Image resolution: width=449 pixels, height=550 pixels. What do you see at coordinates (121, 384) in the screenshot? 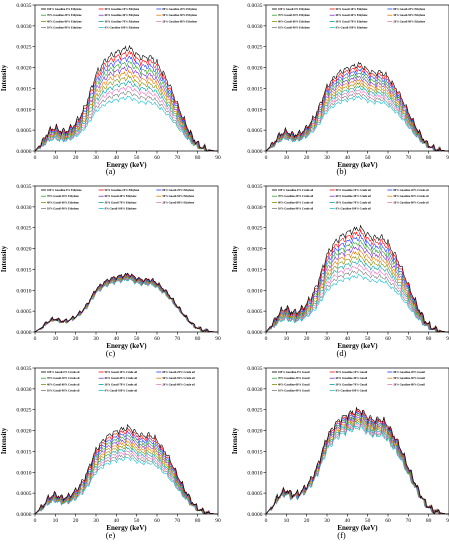
I see `legend-entry: 30% Gasoil-70% Crude oil` at bounding box center [121, 384].